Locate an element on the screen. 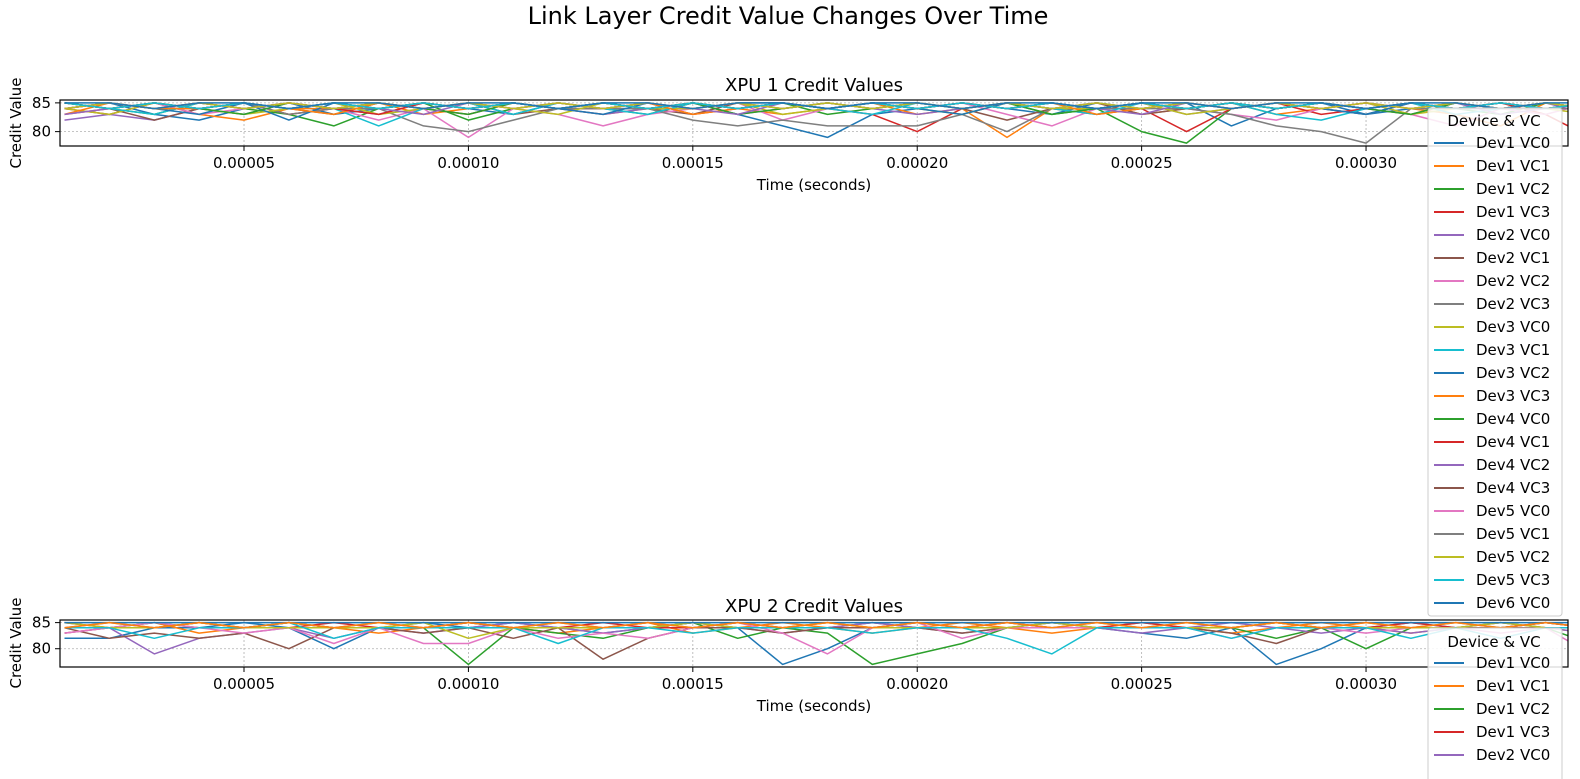 Image resolution: width=1580 pixels, height=779 pixels. xpu1-legend-label: Dev6 VC0 is located at coordinates (1513, 603).